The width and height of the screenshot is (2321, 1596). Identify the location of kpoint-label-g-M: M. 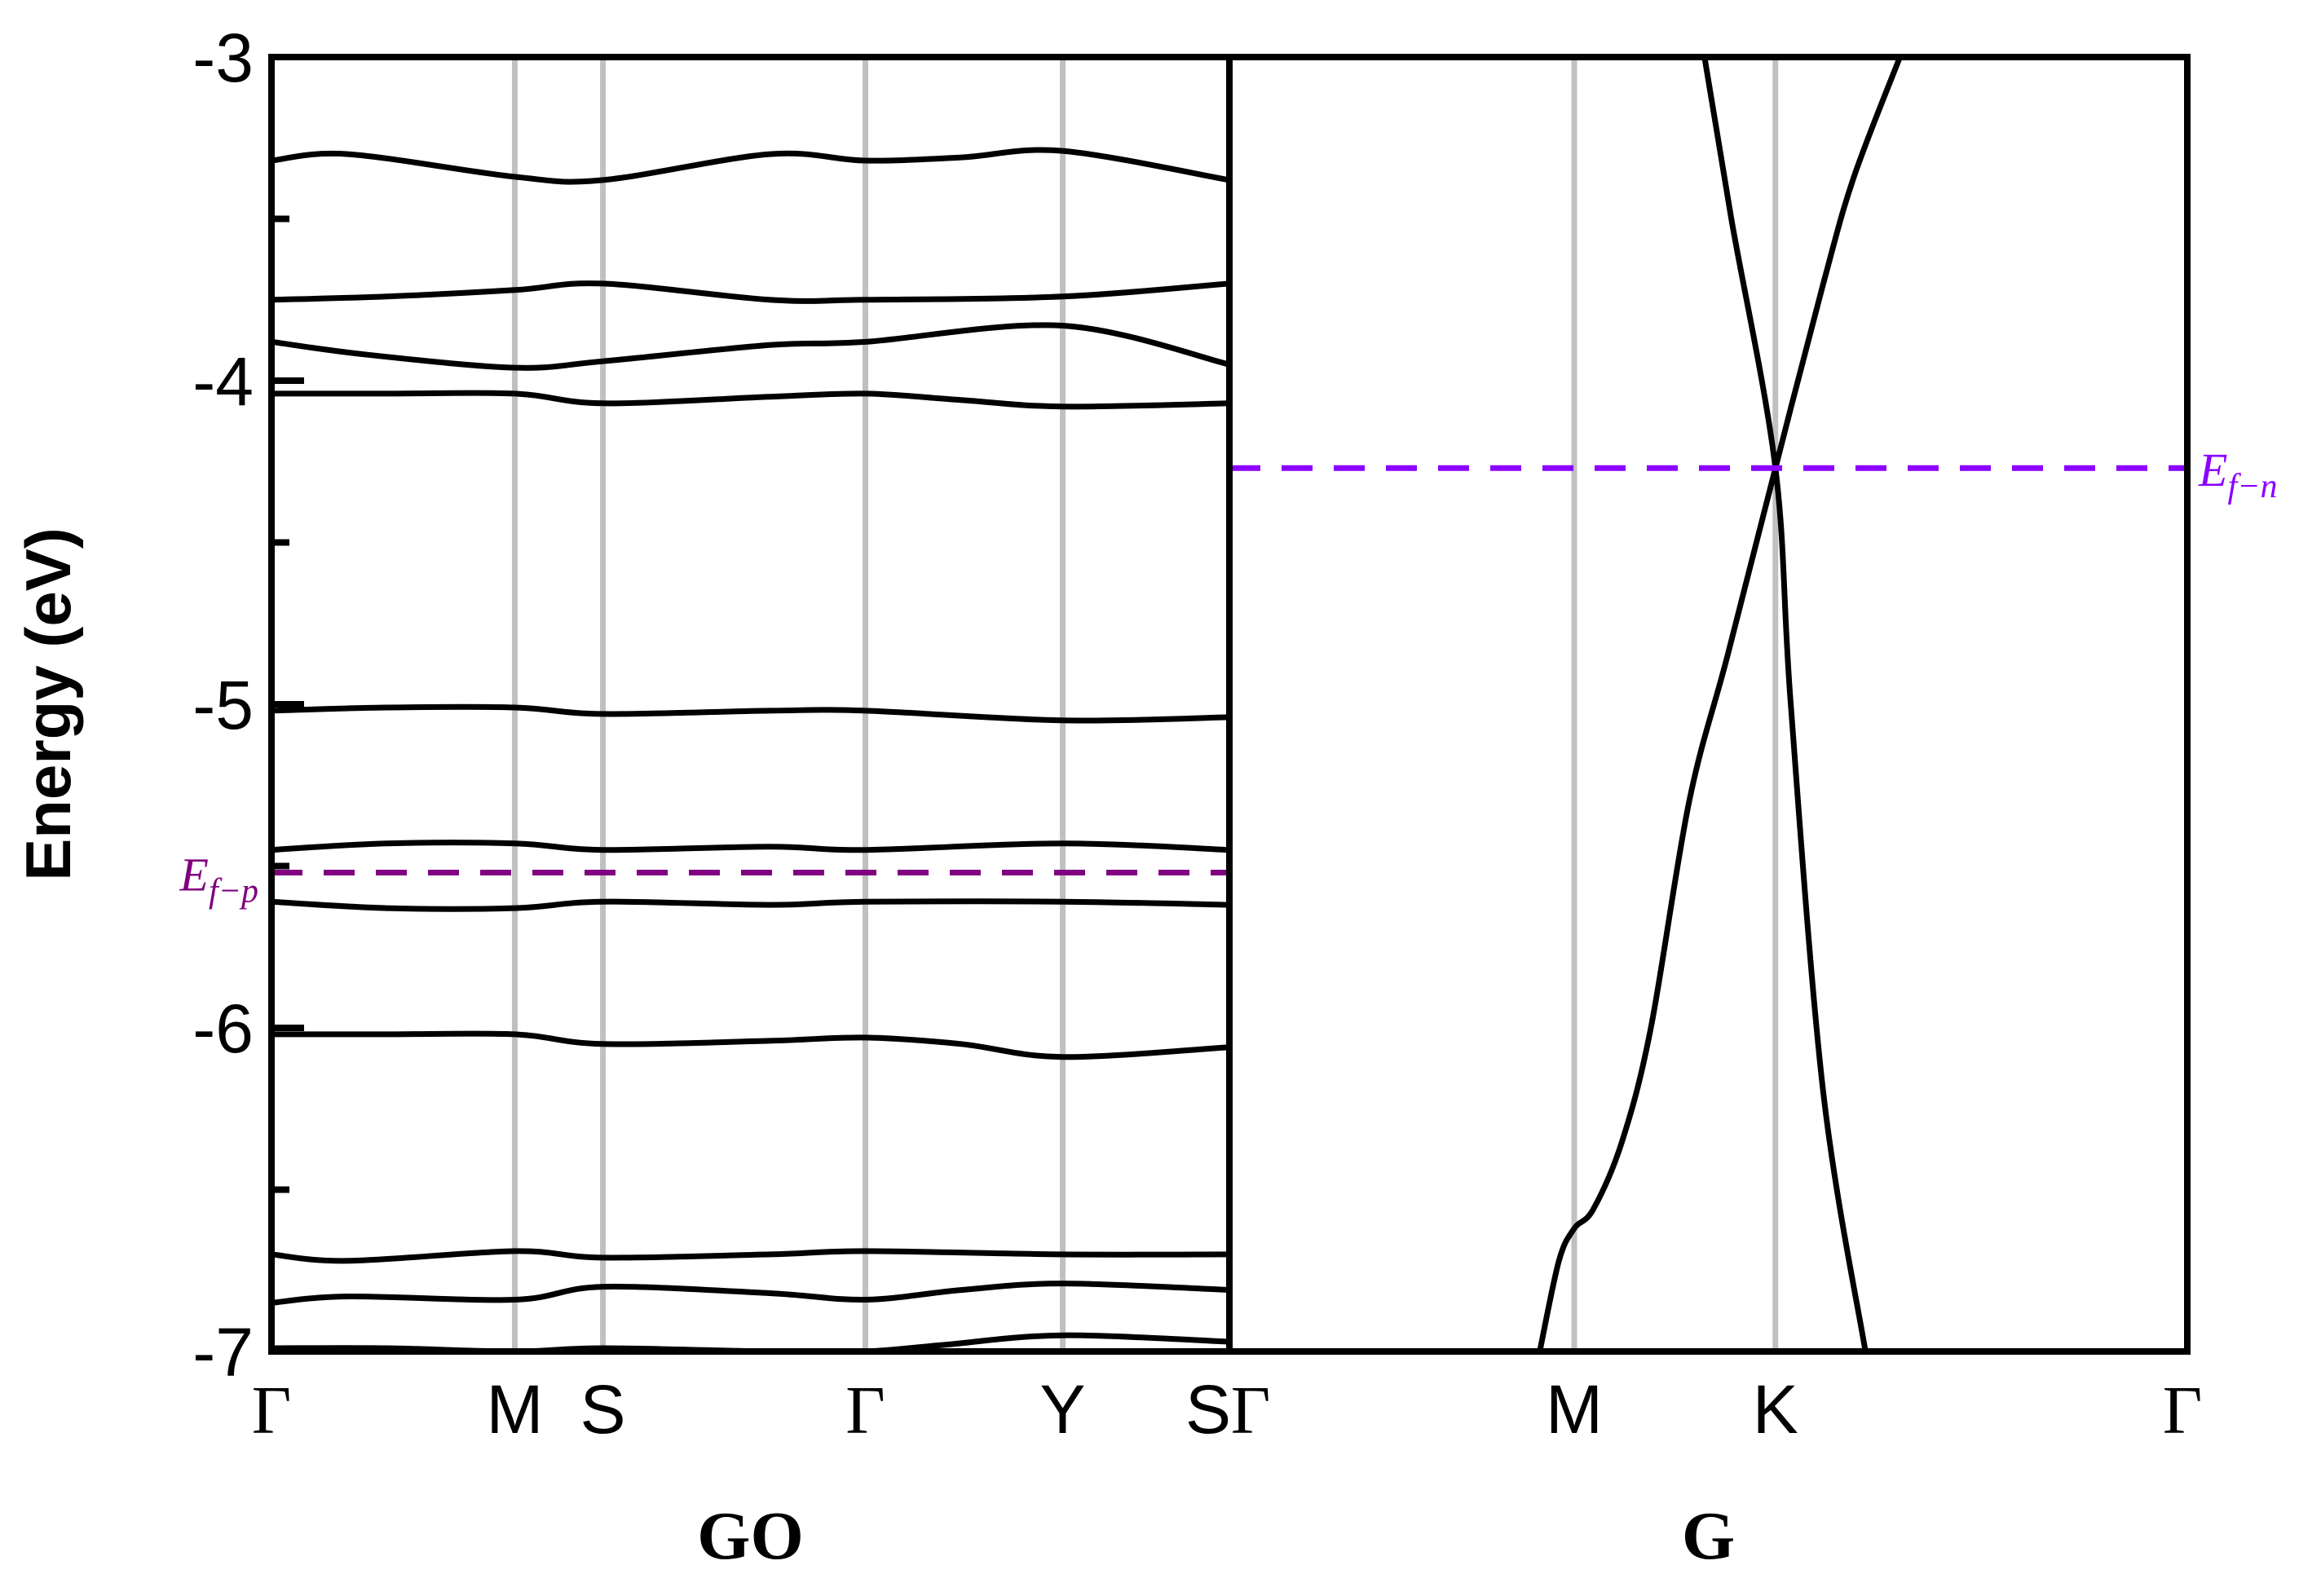
(1574, 1409).